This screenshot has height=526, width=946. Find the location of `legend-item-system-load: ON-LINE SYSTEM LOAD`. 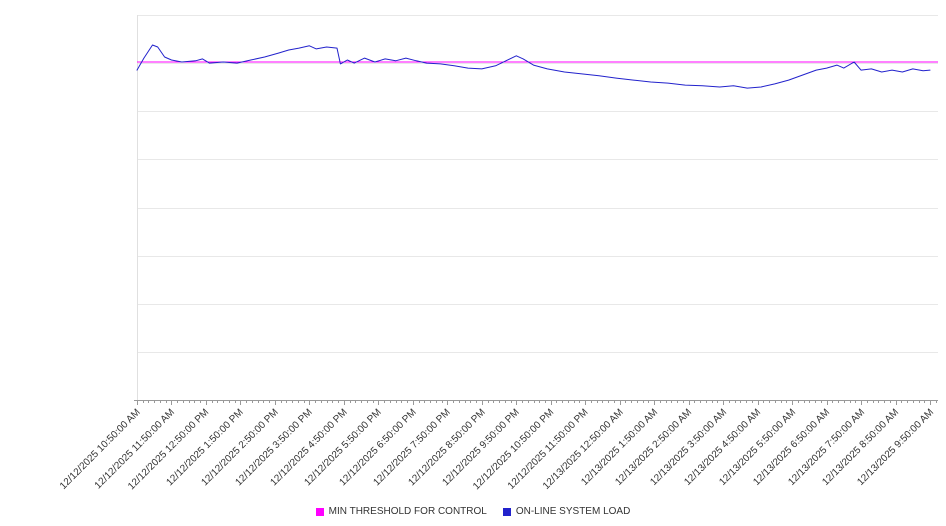

legend-item-system-load: ON-LINE SYSTEM LOAD is located at coordinates (566, 511).